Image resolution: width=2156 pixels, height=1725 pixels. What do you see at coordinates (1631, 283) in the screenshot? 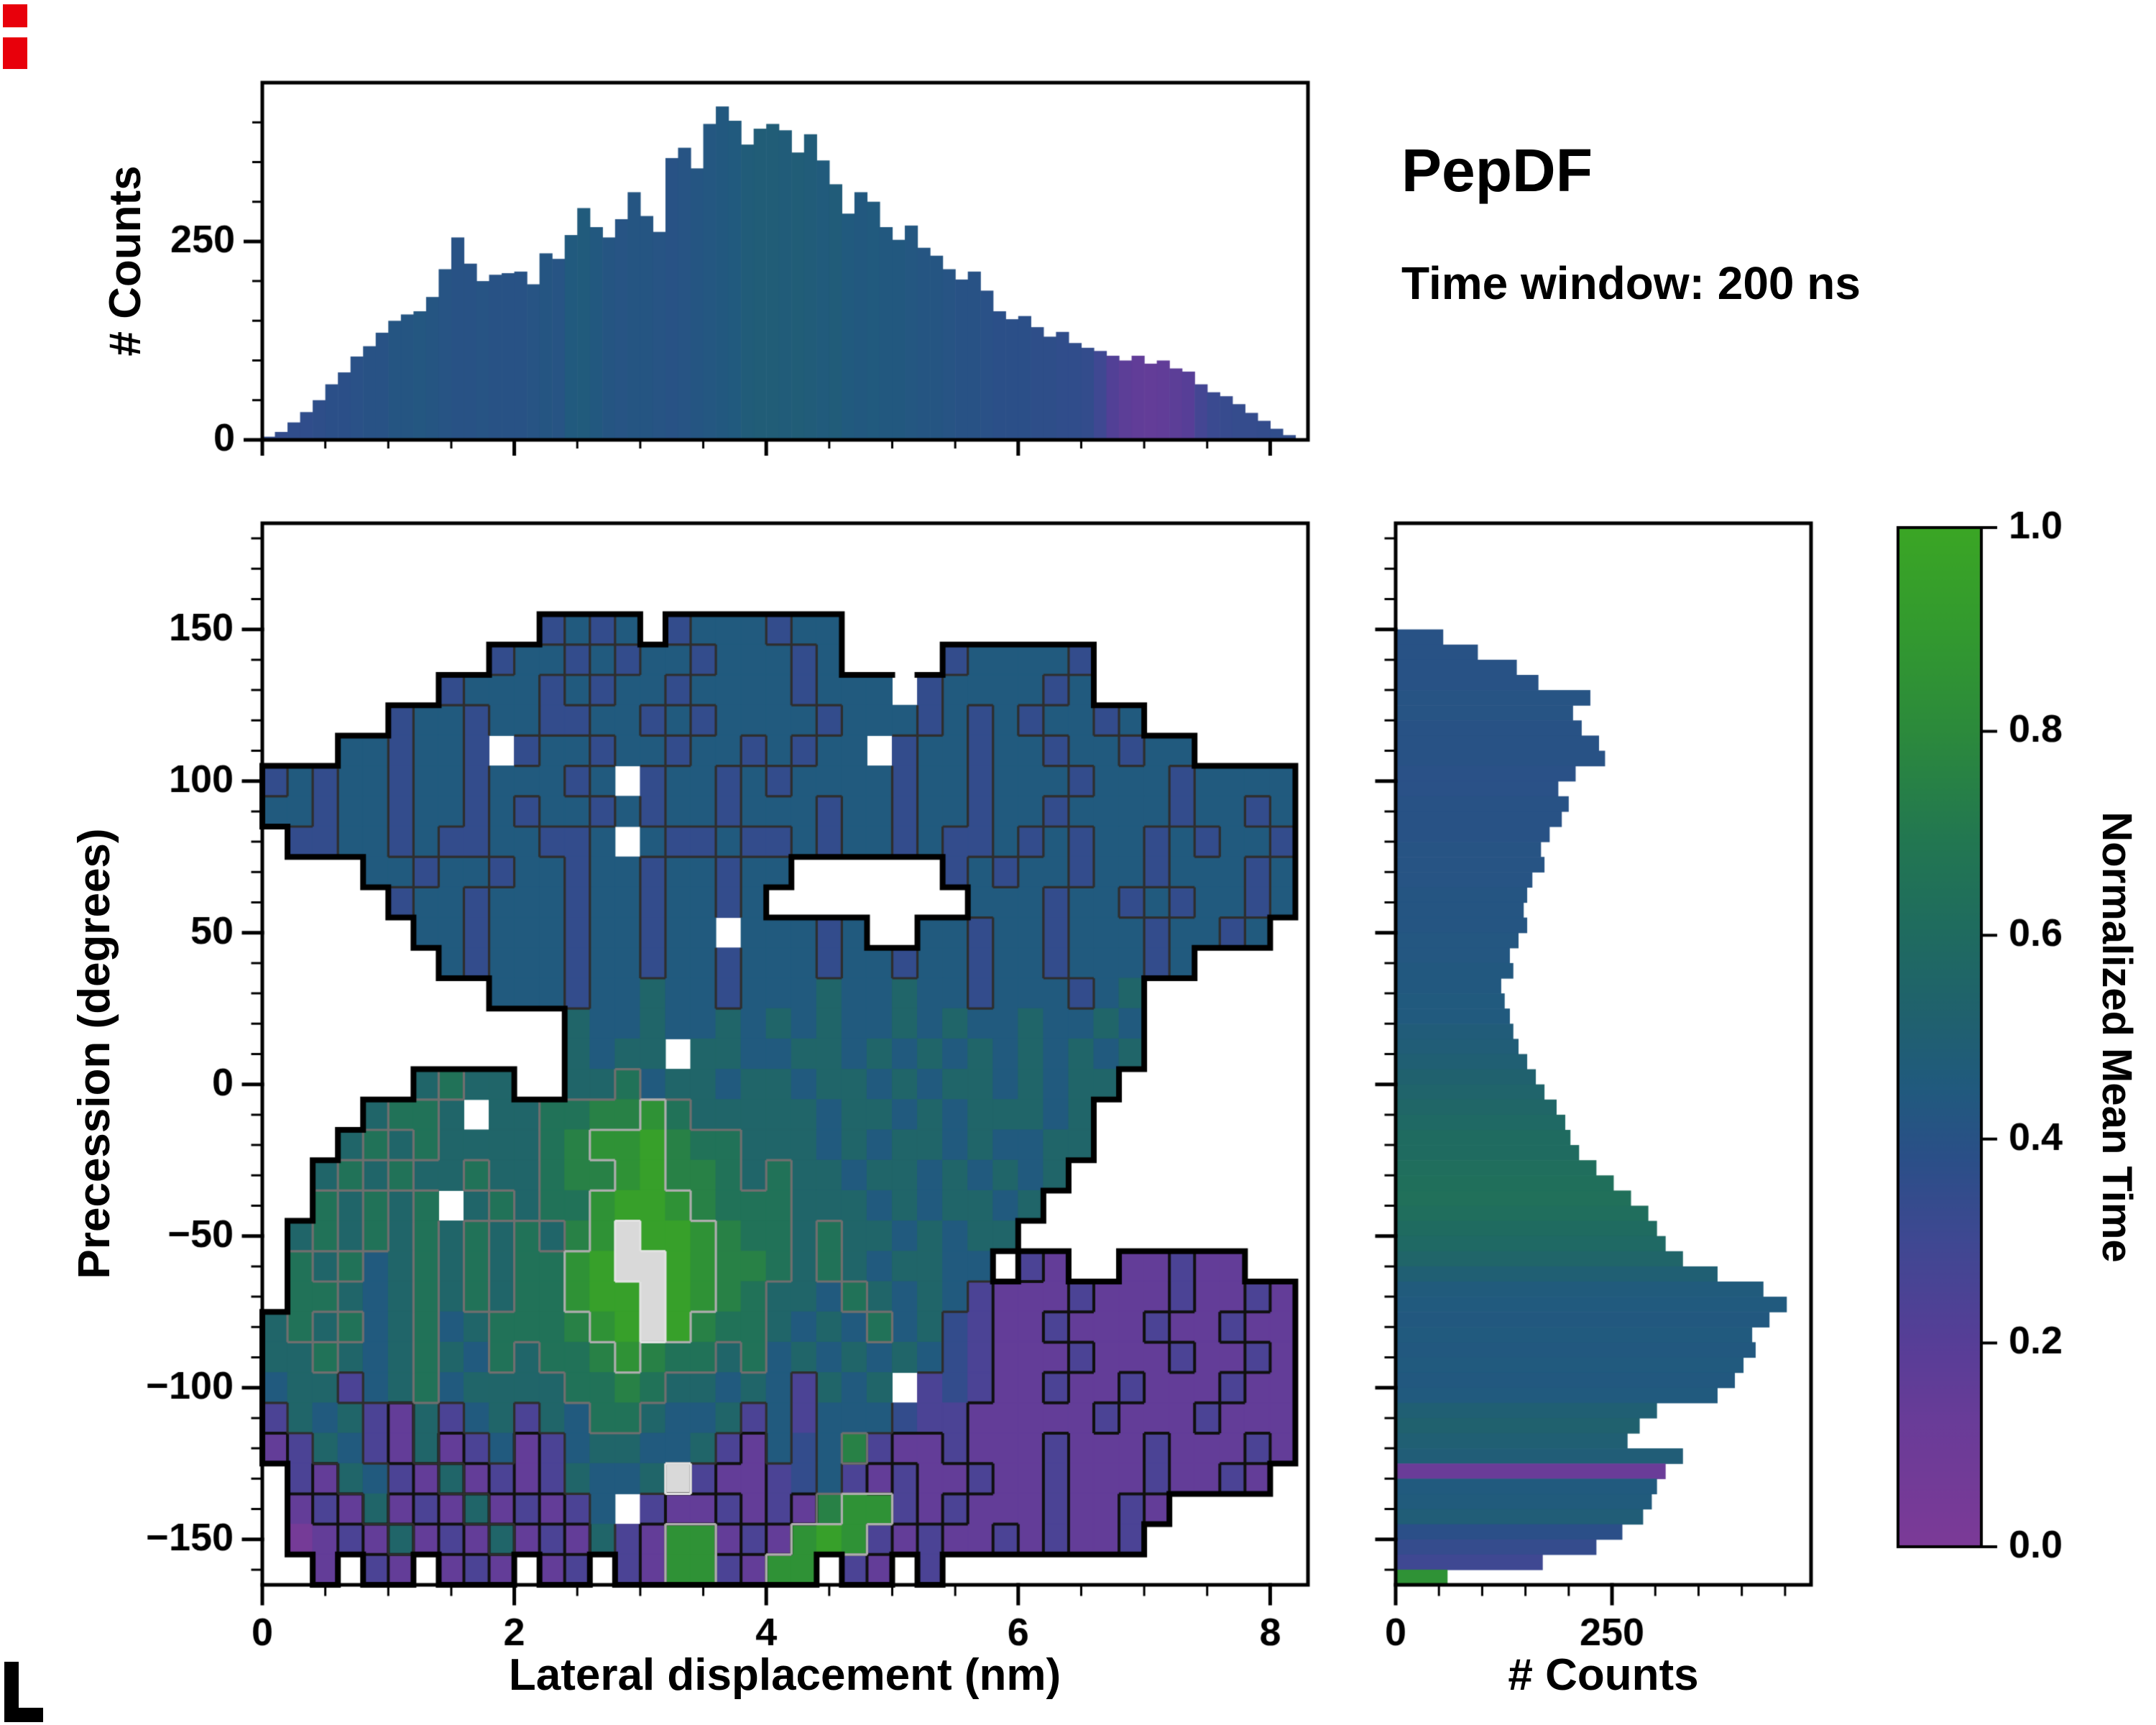
I see `figure-subtitle: Time window: 200 ns` at bounding box center [1631, 283].